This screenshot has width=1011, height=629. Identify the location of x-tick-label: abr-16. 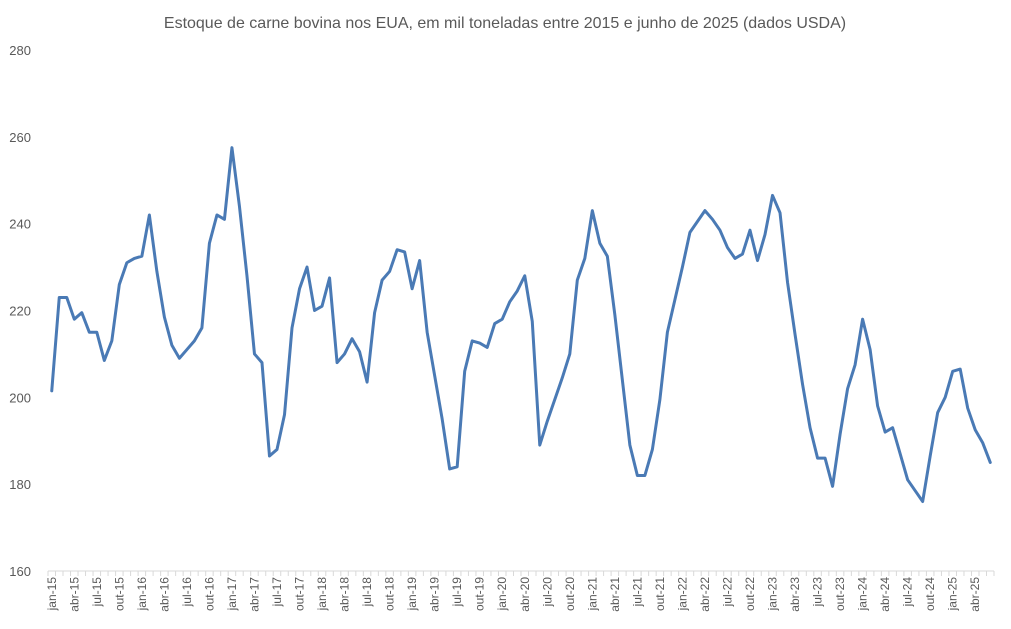
(164, 594).